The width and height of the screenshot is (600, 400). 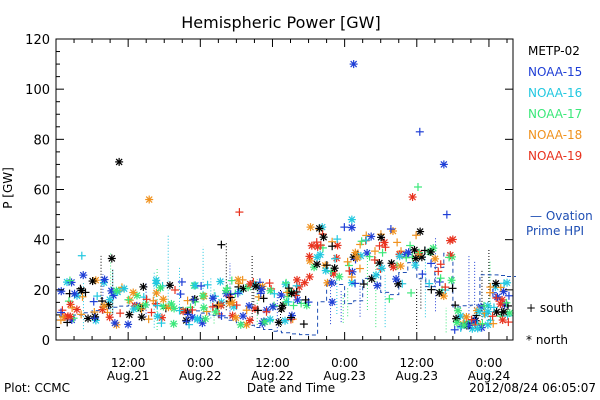 What do you see at coordinates (128, 363) in the screenshot?
I see `x-tick-label-time: 12:00` at bounding box center [128, 363].